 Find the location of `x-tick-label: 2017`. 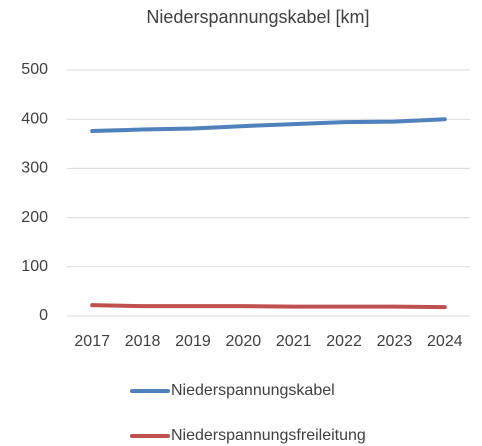

x-tick-label: 2017 is located at coordinates (92, 341).